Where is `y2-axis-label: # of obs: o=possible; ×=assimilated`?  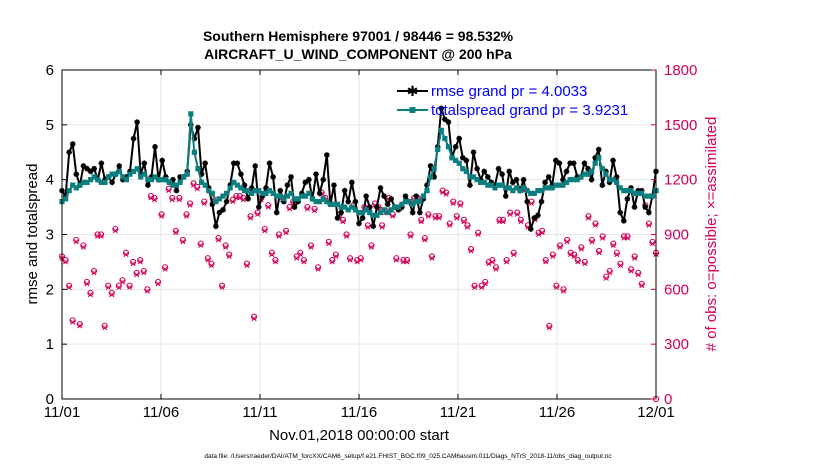
y2-axis-label: # of obs: o=possible; ×=assimilated is located at coordinates (711, 234).